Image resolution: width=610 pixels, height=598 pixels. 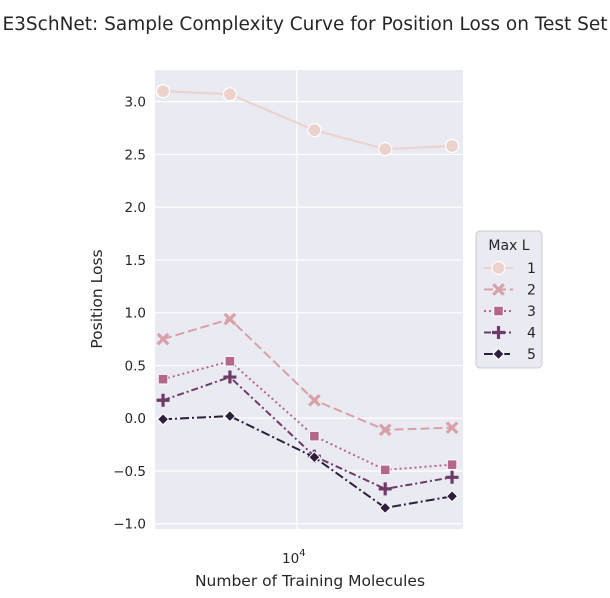 I want to click on x-tick-label: 104, so click(x=294, y=557).